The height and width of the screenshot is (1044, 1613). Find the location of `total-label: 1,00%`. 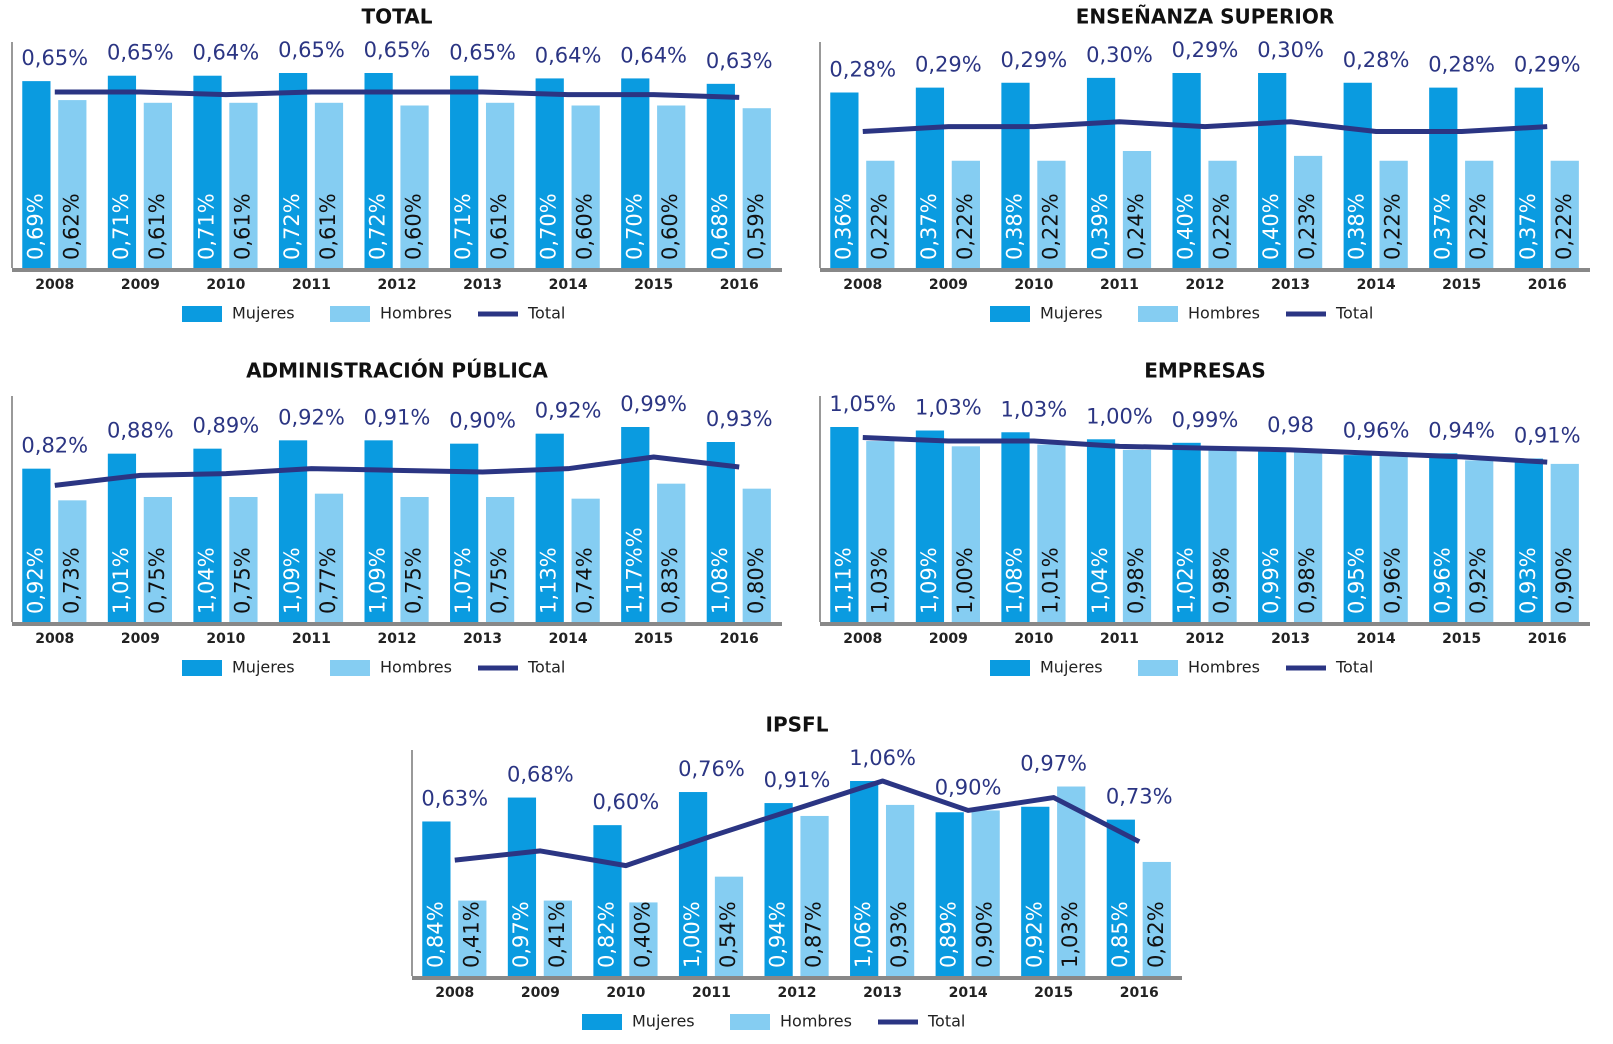

total-label: 1,00% is located at coordinates (1119, 416).